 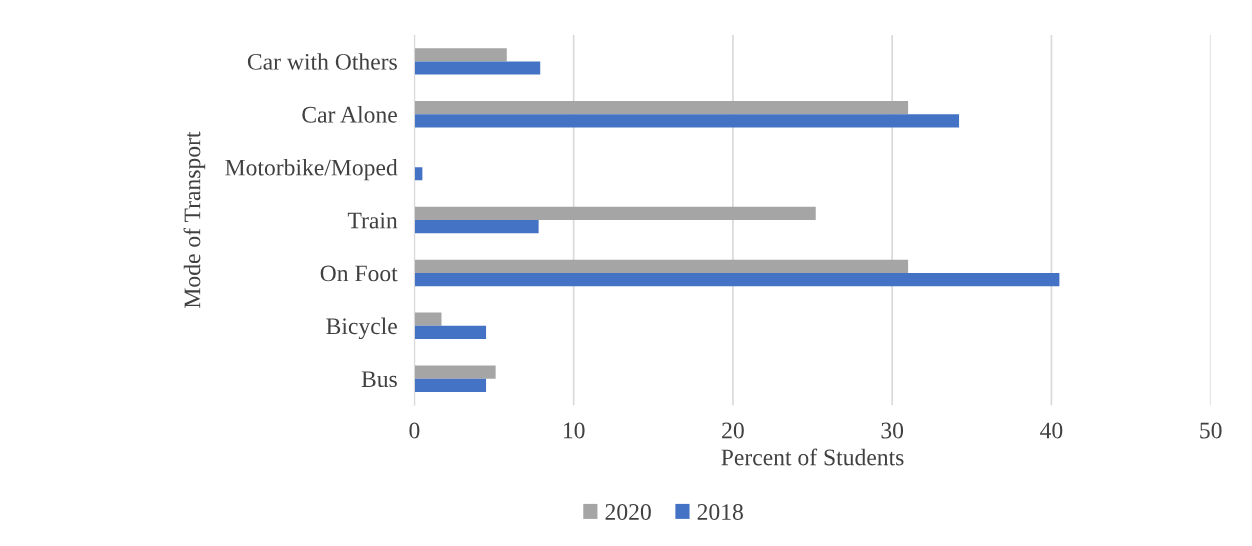 What do you see at coordinates (359, 273) in the screenshot?
I see `y-tick-label: On Foot` at bounding box center [359, 273].